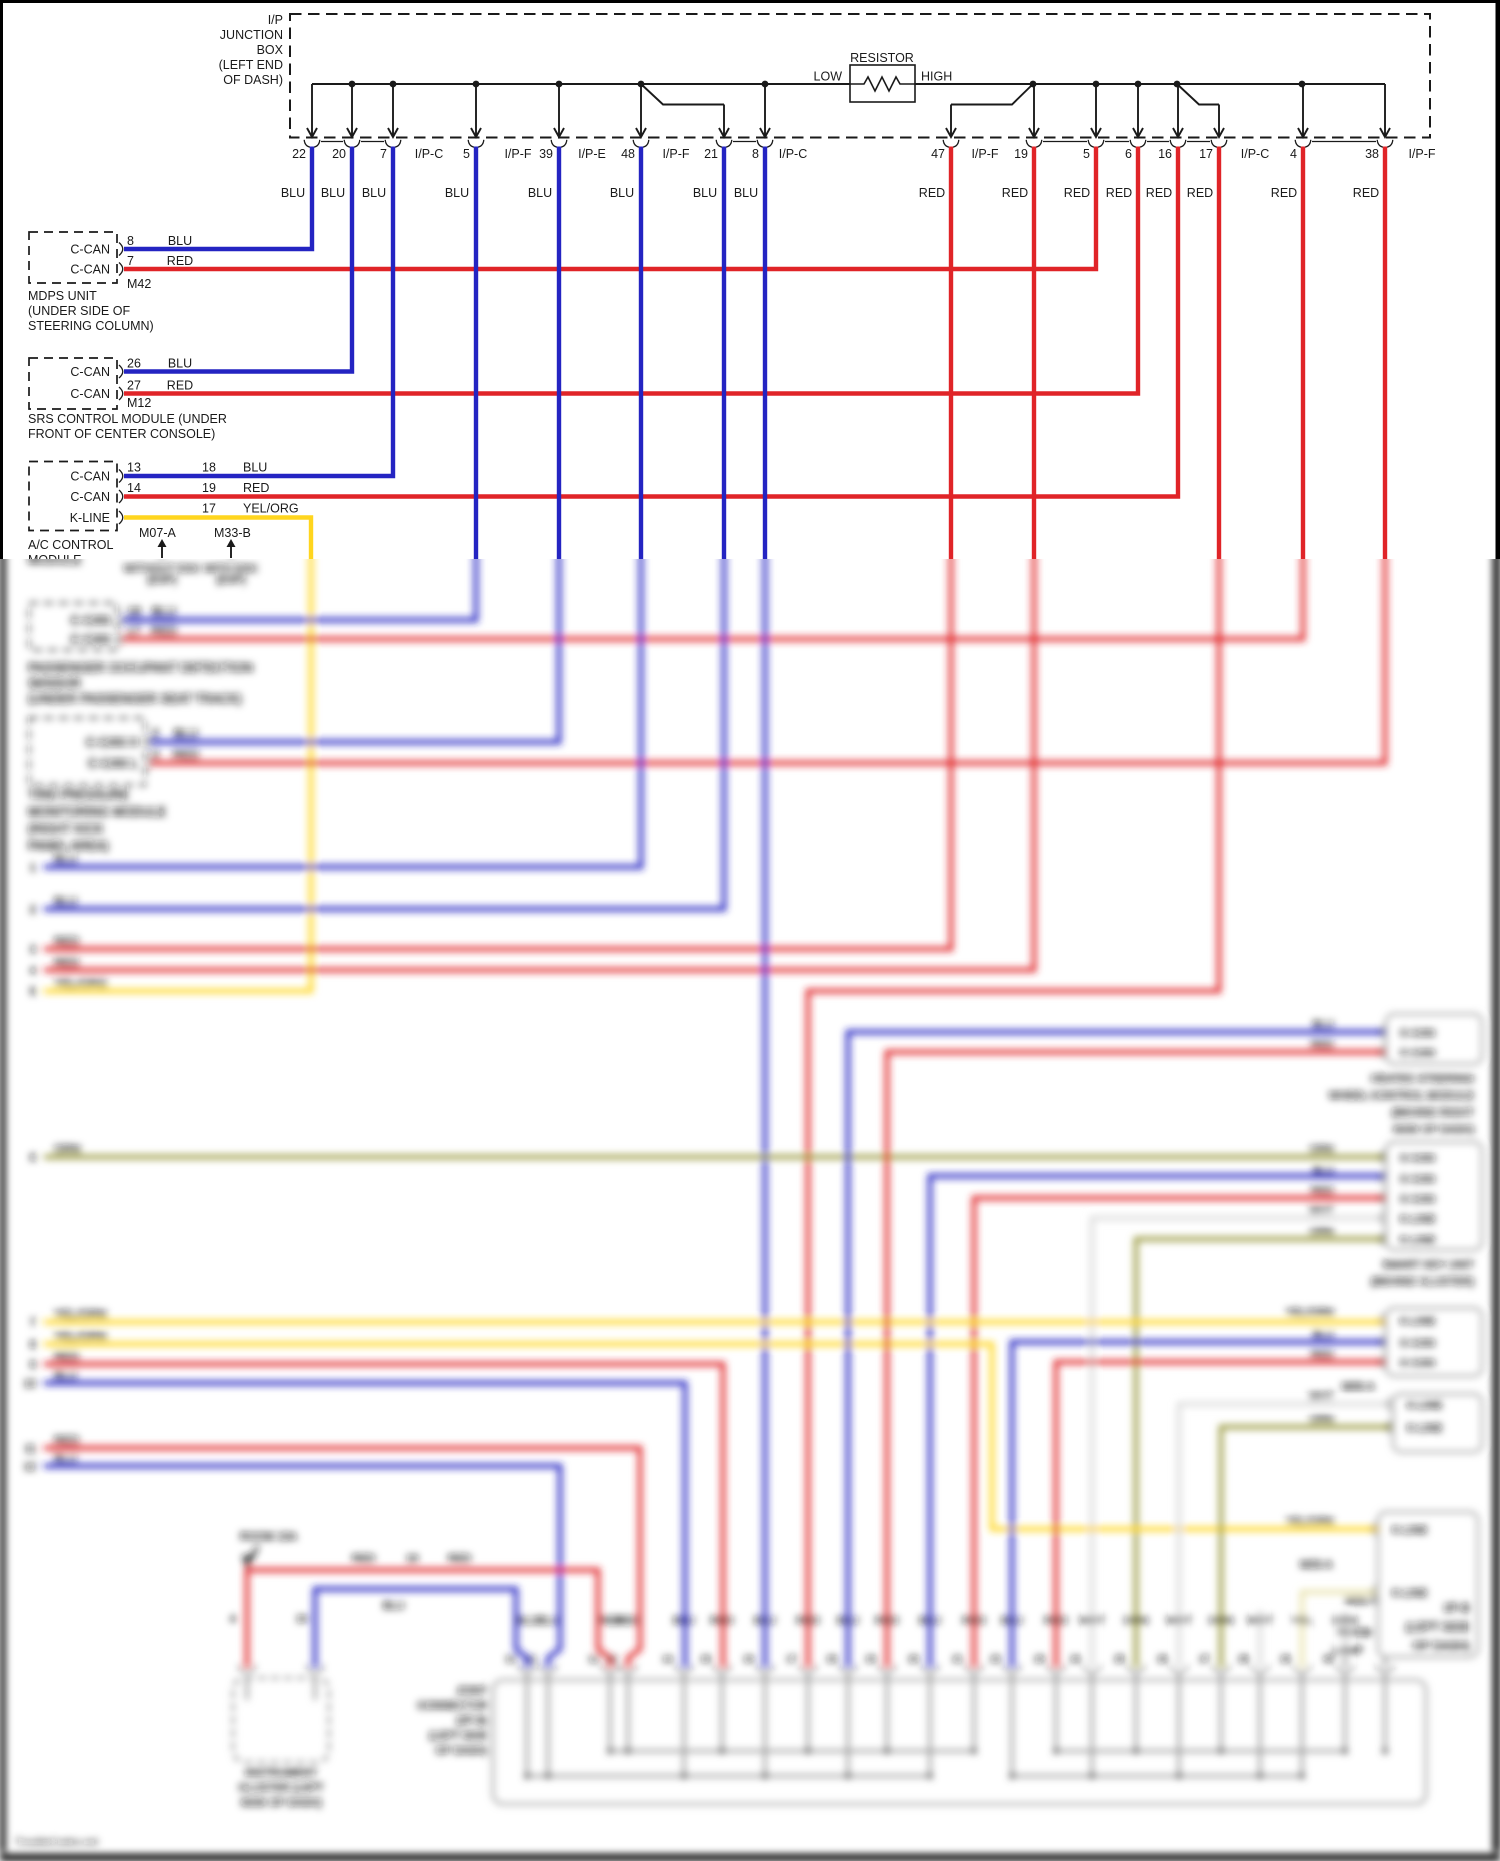  I want to click on svg-text: (LEFT END, so click(251, 65).